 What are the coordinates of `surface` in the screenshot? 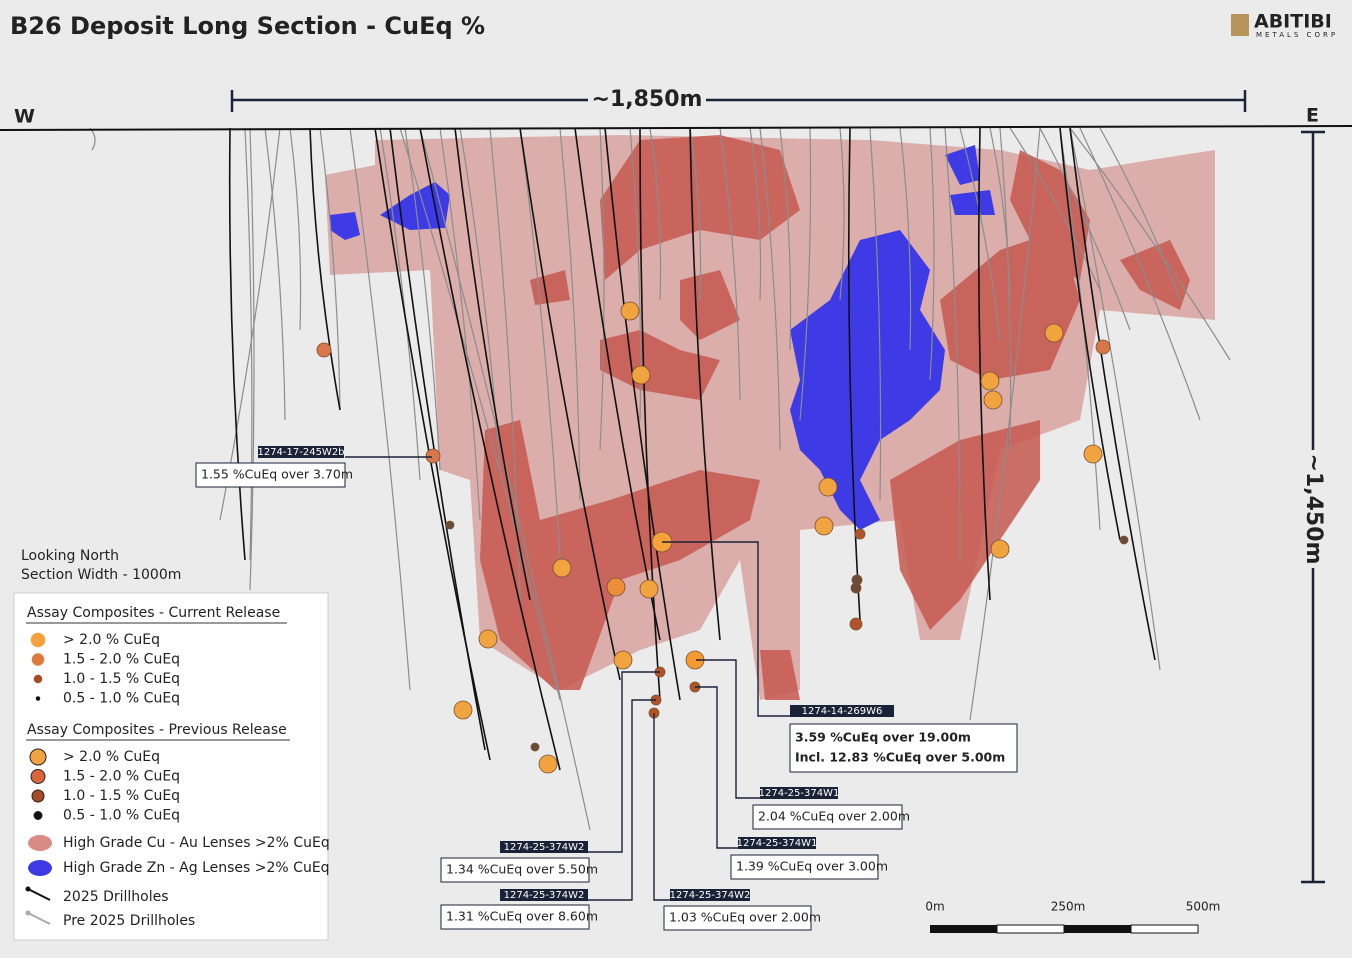 It's located at (676, 128).